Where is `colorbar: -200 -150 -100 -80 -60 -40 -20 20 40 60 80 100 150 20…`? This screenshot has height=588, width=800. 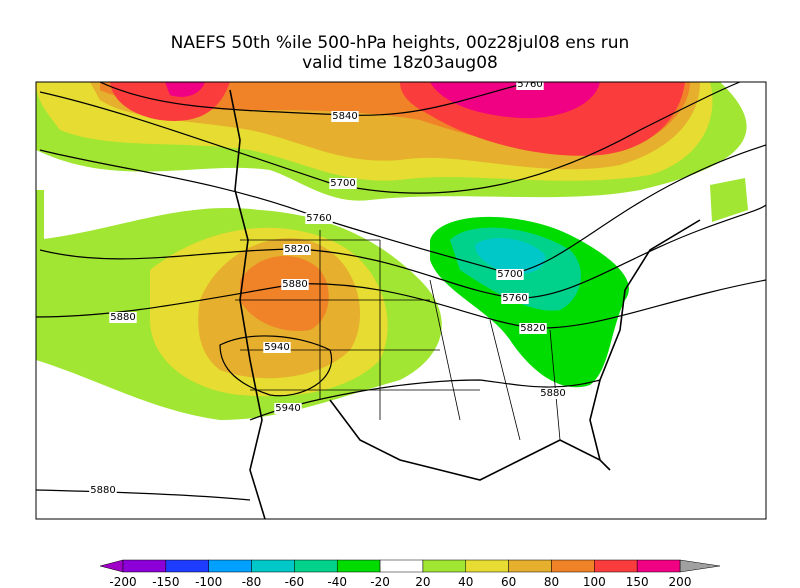
colorbar: -200 -150 -100 -80 -60 -40 -20 20 40 60 80 100 150 20… is located at coordinates (410, 573).